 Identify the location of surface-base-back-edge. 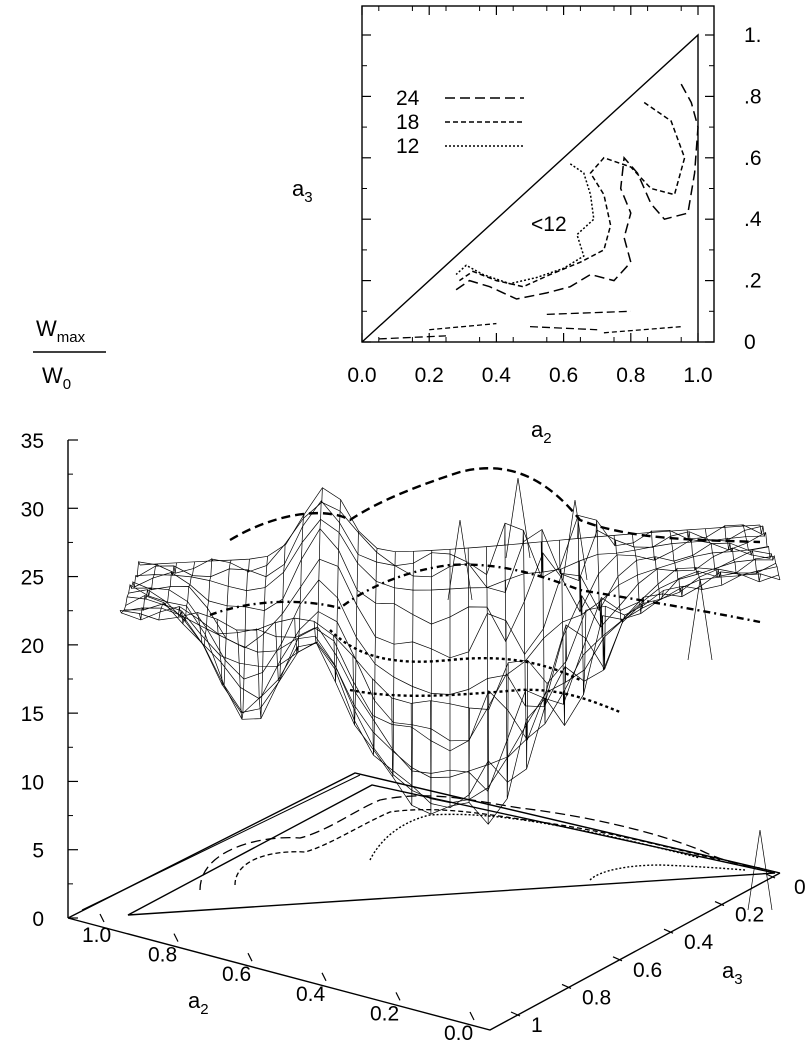
(424, 845).